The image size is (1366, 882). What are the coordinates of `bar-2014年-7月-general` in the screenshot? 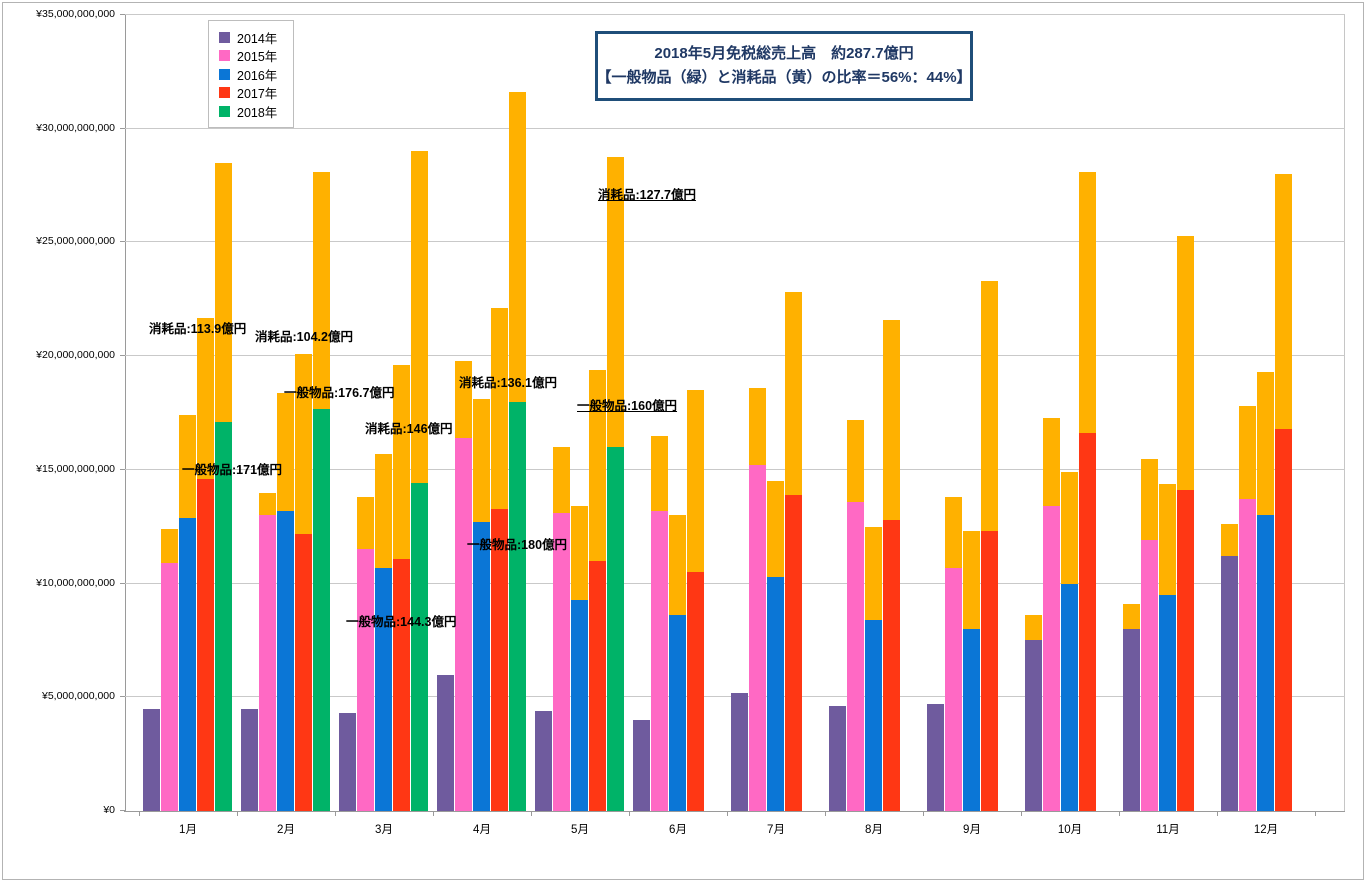 It's located at (739, 751).